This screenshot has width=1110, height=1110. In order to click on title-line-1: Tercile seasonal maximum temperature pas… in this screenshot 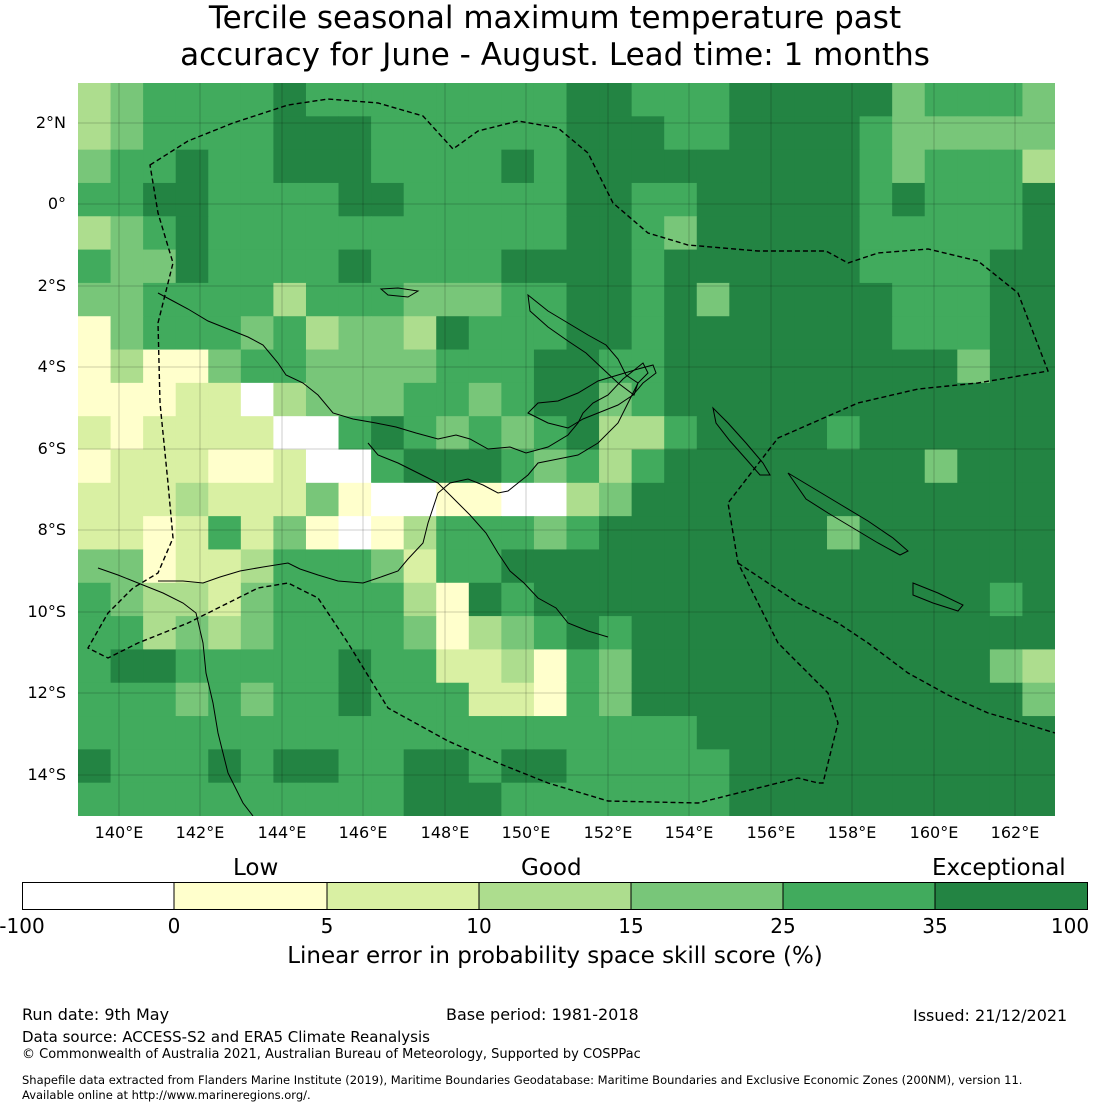, I will do `click(555, 18)`.